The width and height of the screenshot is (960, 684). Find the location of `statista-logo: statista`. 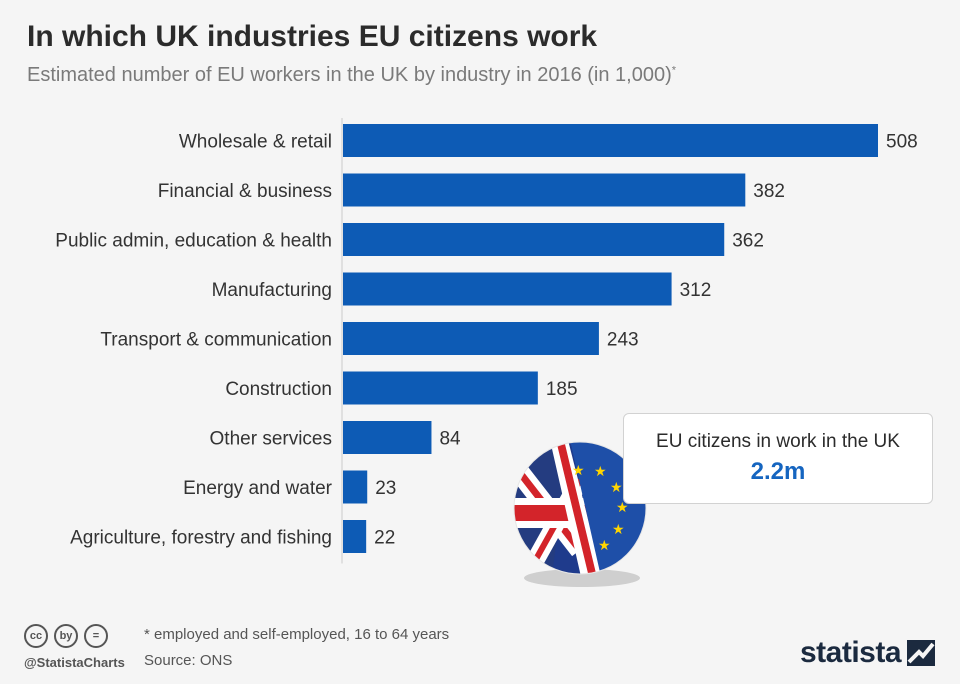

statista-logo: statista is located at coordinates (868, 653).